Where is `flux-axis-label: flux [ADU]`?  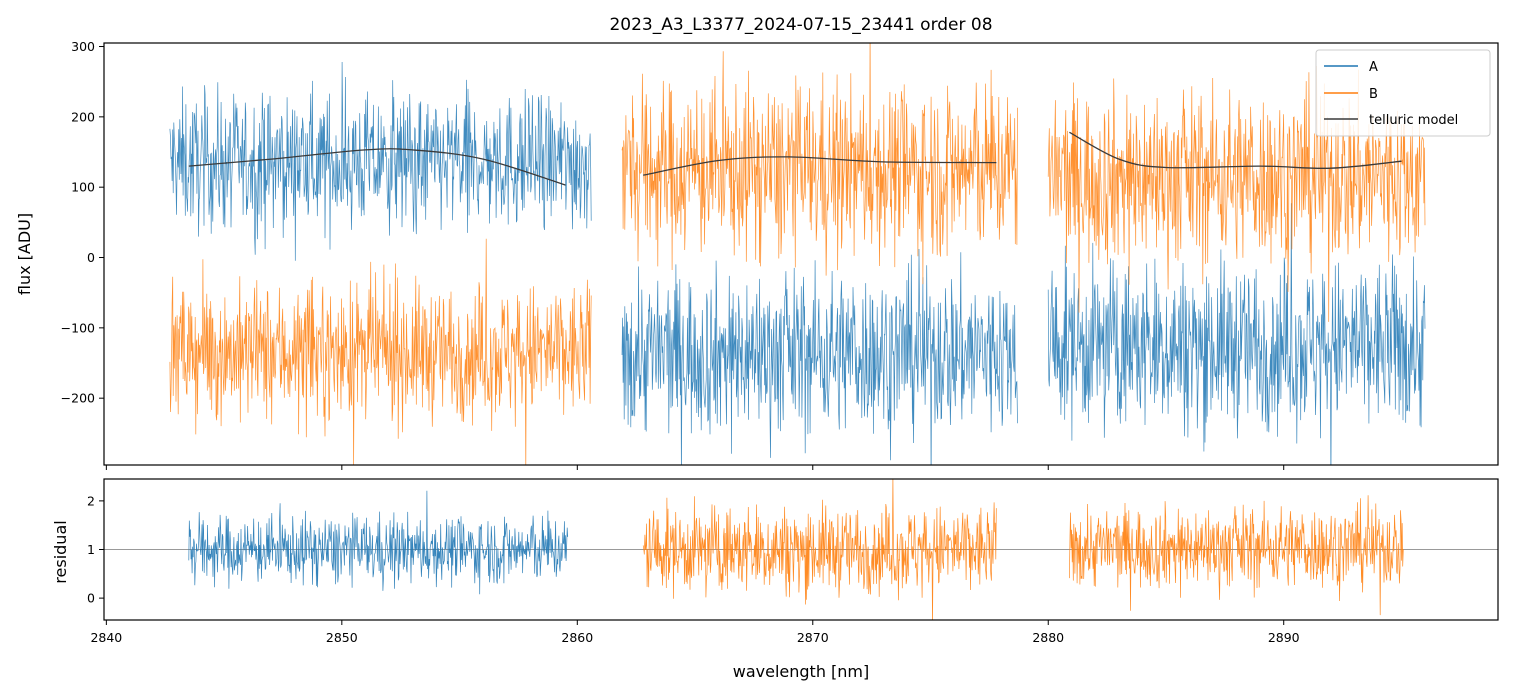
flux-axis-label: flux [ADU] is located at coordinates (24, 254).